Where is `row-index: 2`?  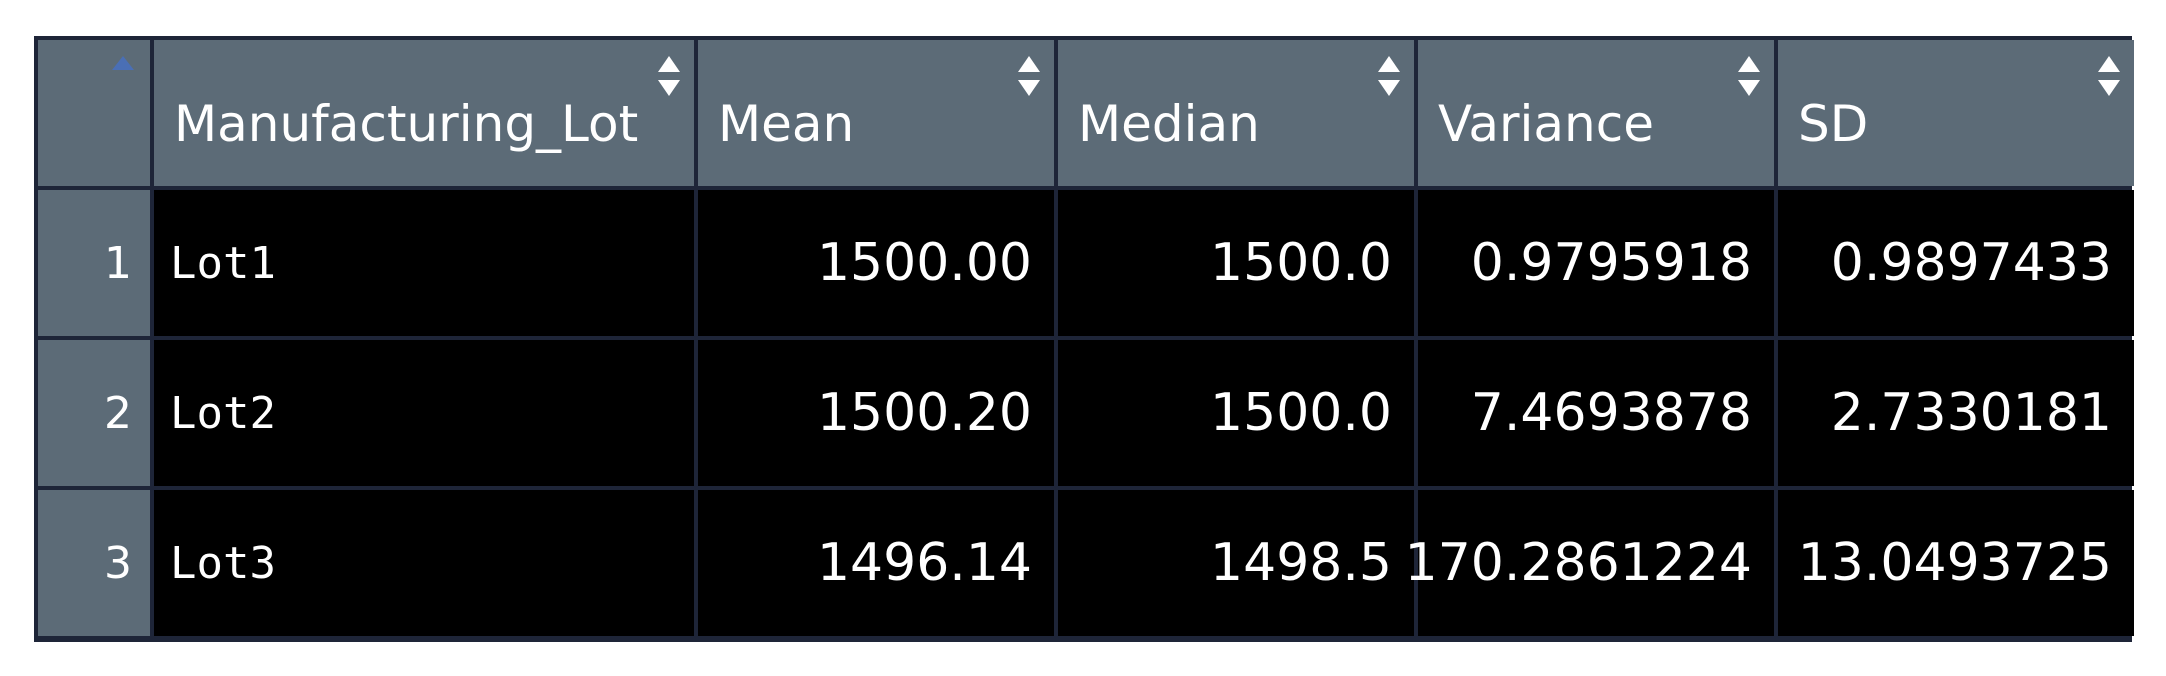 row-index: 2 is located at coordinates (94, 413).